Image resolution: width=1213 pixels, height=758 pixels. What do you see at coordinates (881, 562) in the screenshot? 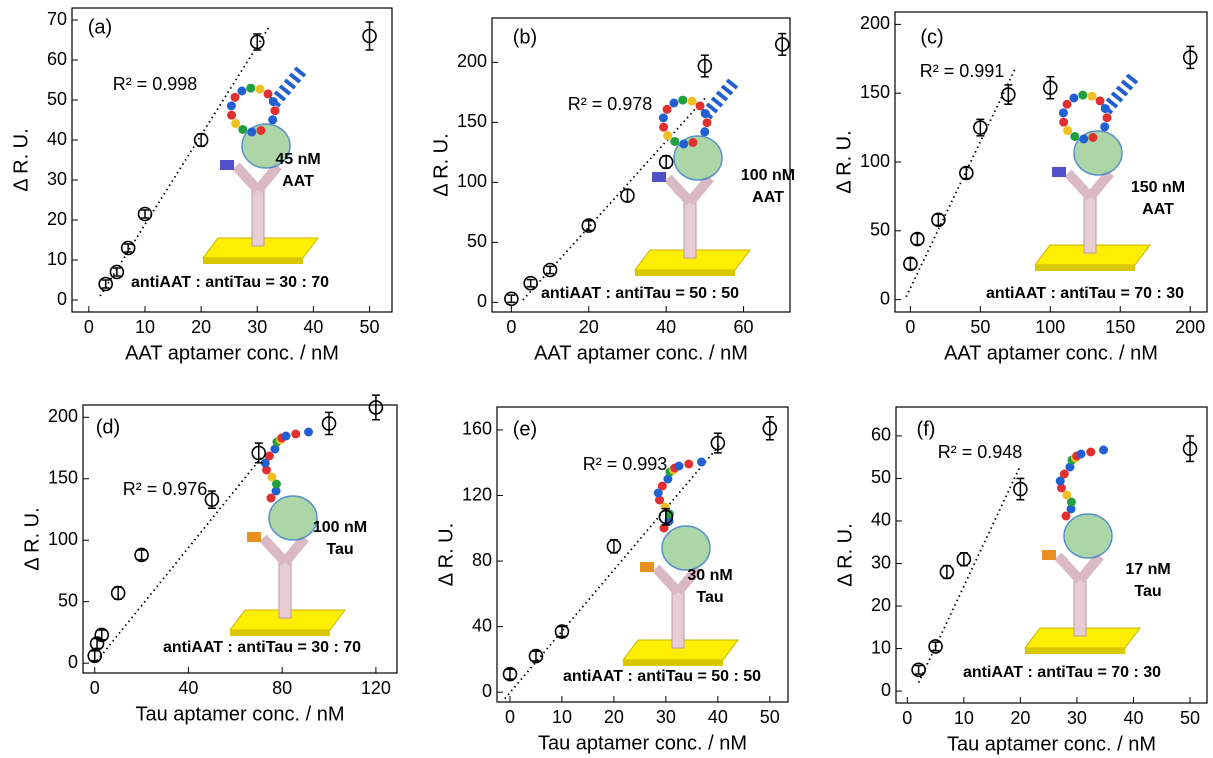
I see `y-tick-label: 30` at bounding box center [881, 562].